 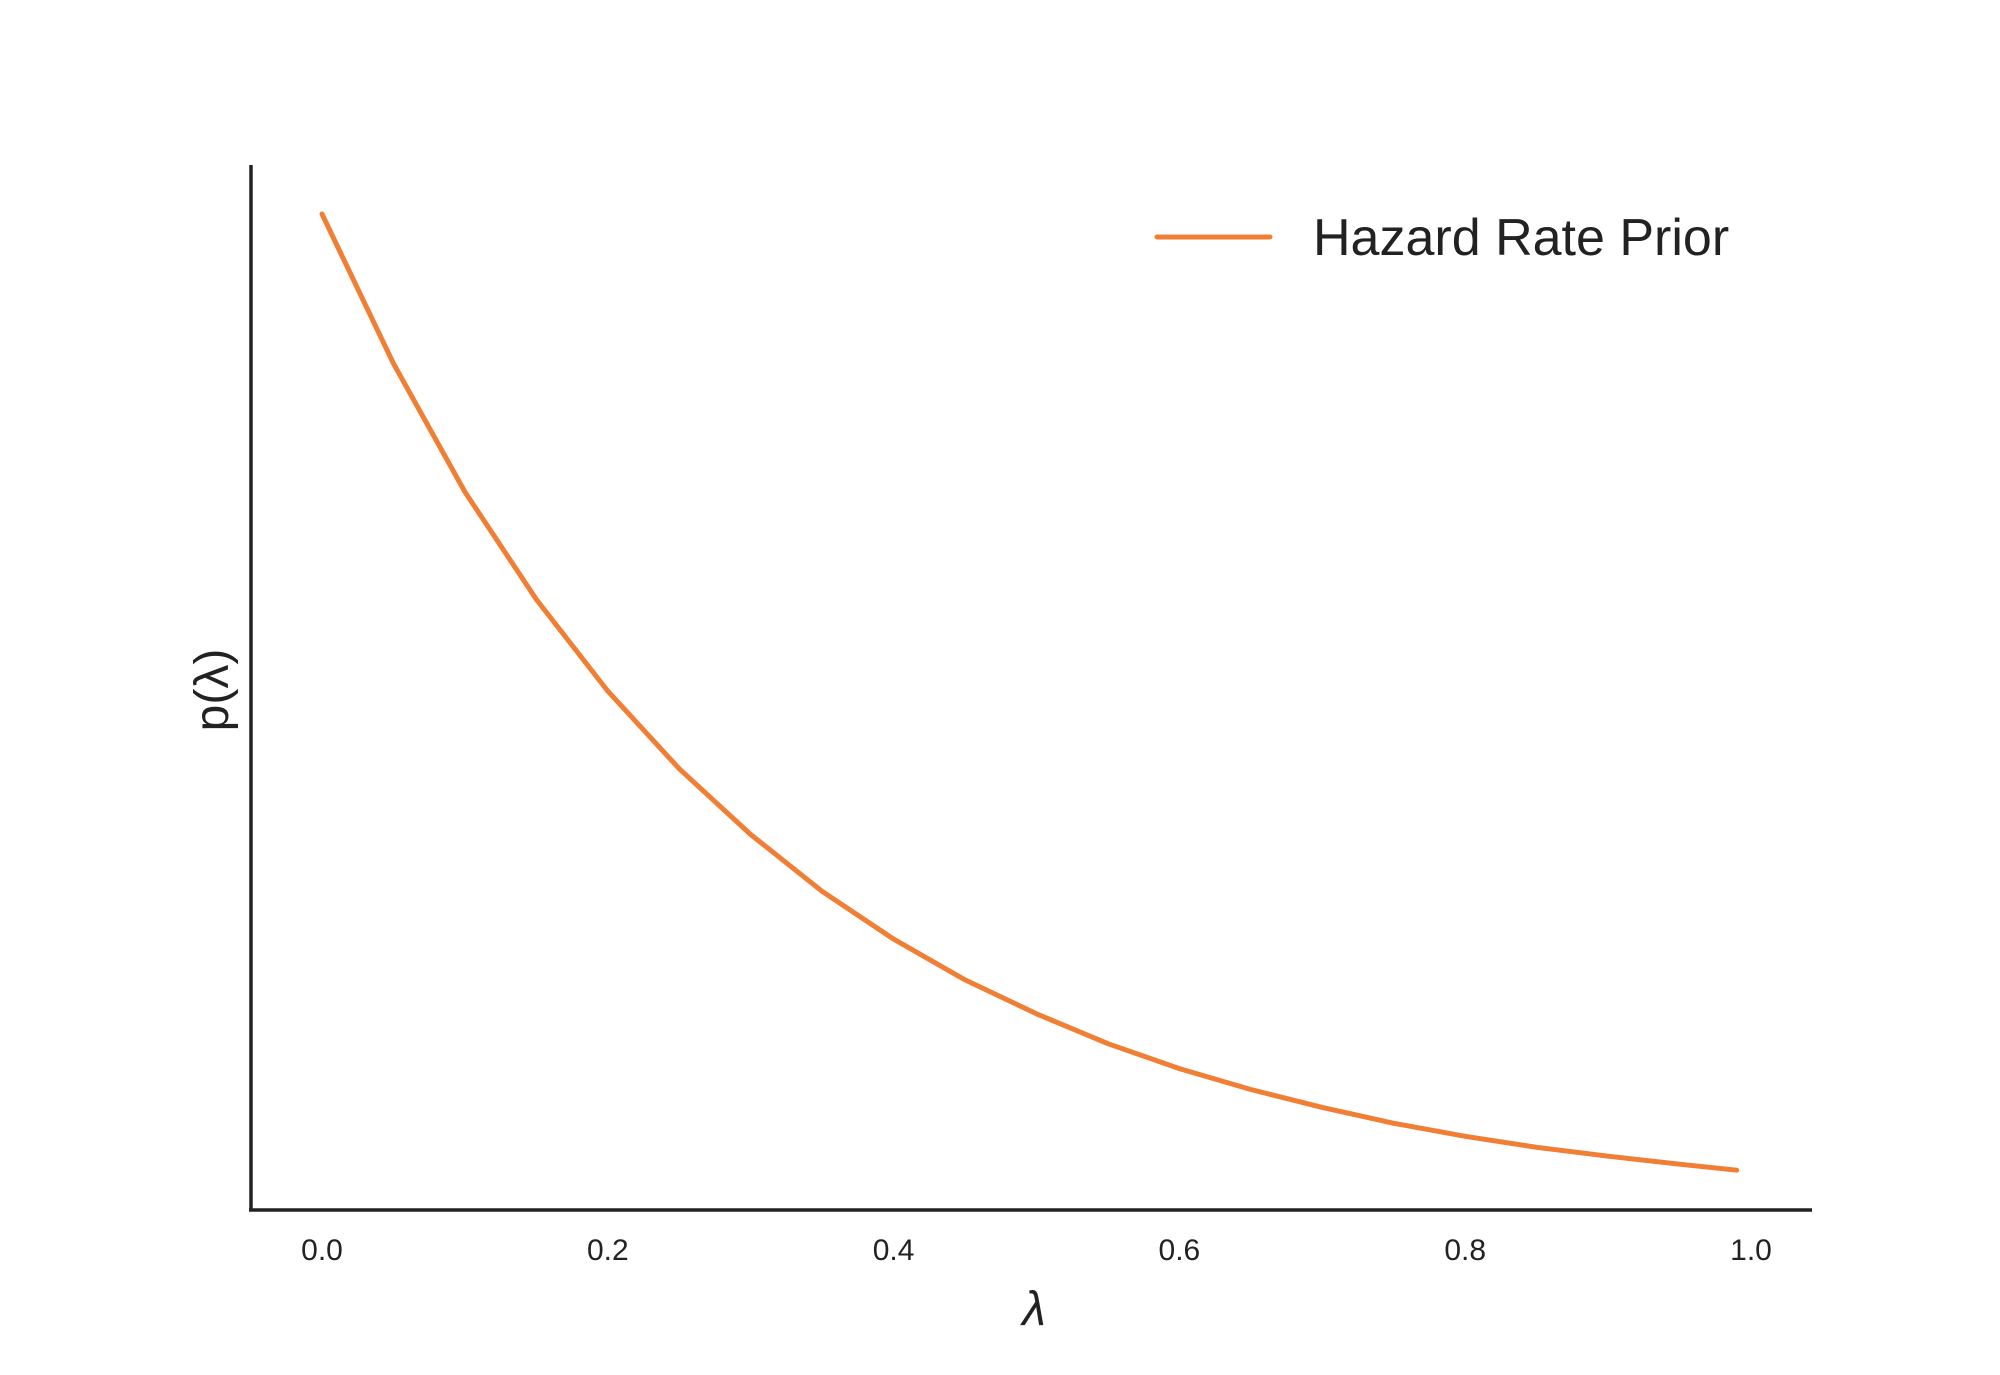 I want to click on x-tick-label: 0.6, so click(x=1180, y=1250).